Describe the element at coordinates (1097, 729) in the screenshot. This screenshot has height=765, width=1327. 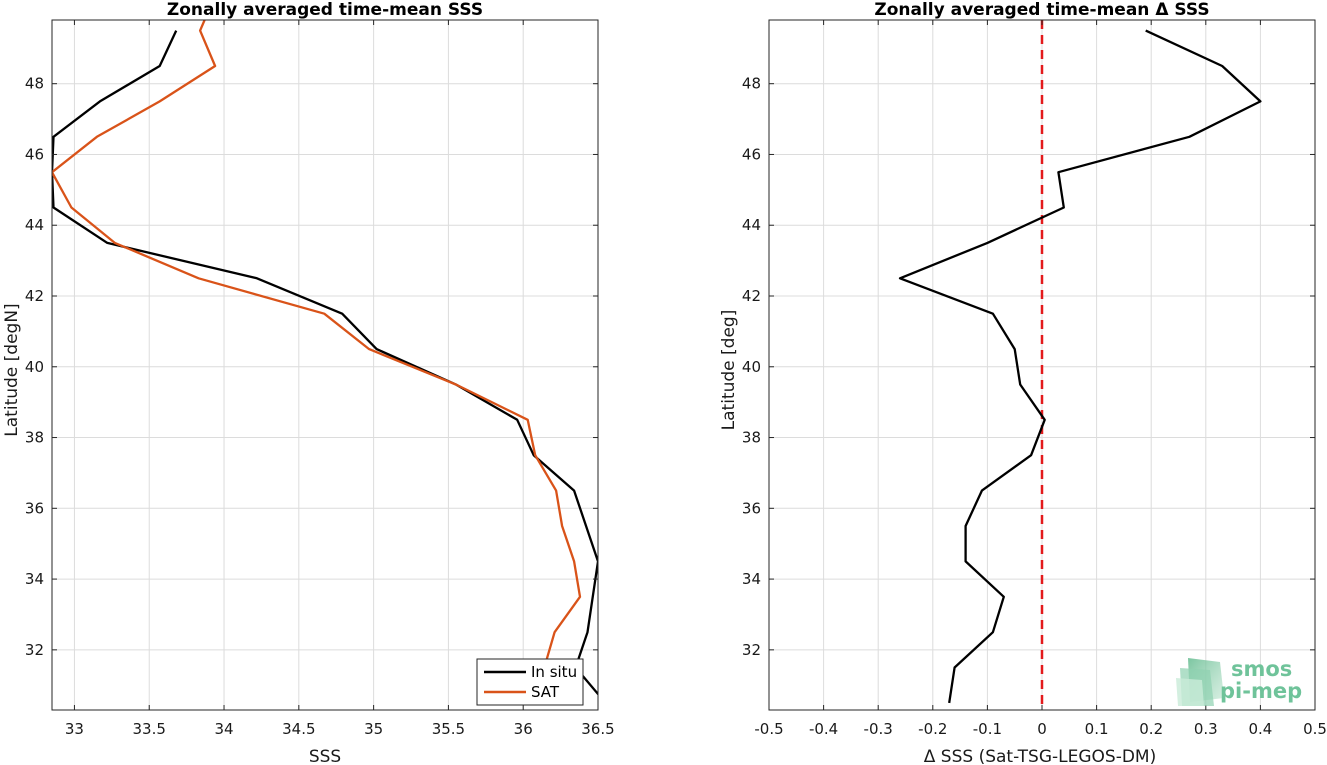
I see `x-tick-label: 0.1` at that location.